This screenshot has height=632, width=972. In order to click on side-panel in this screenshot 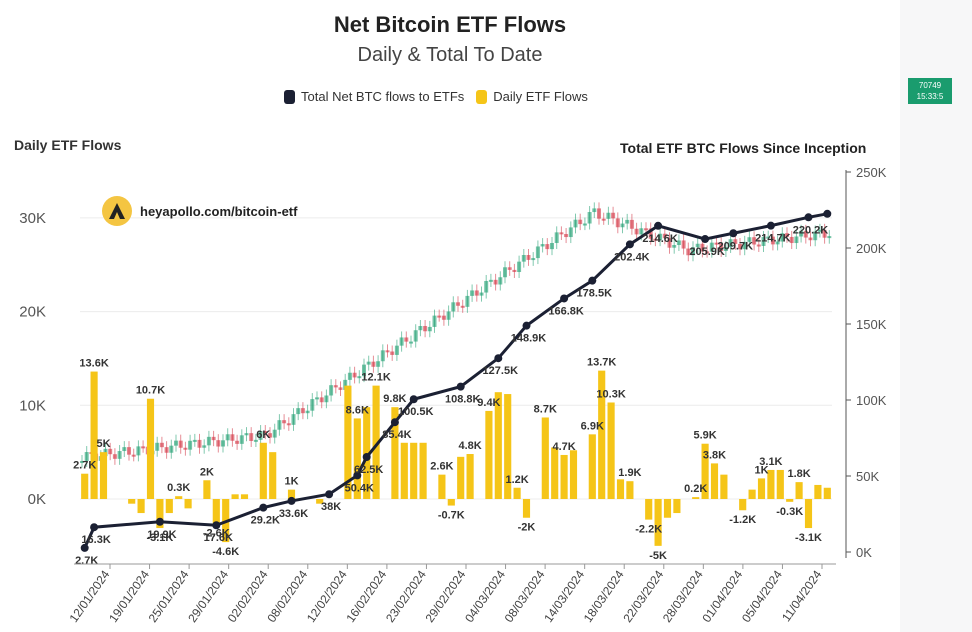, I will do `click(936, 316)`.